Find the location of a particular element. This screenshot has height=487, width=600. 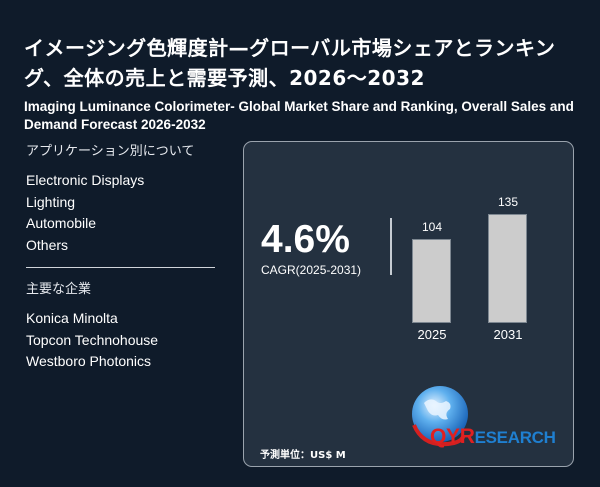

application-item: Lighting is located at coordinates (51, 201).